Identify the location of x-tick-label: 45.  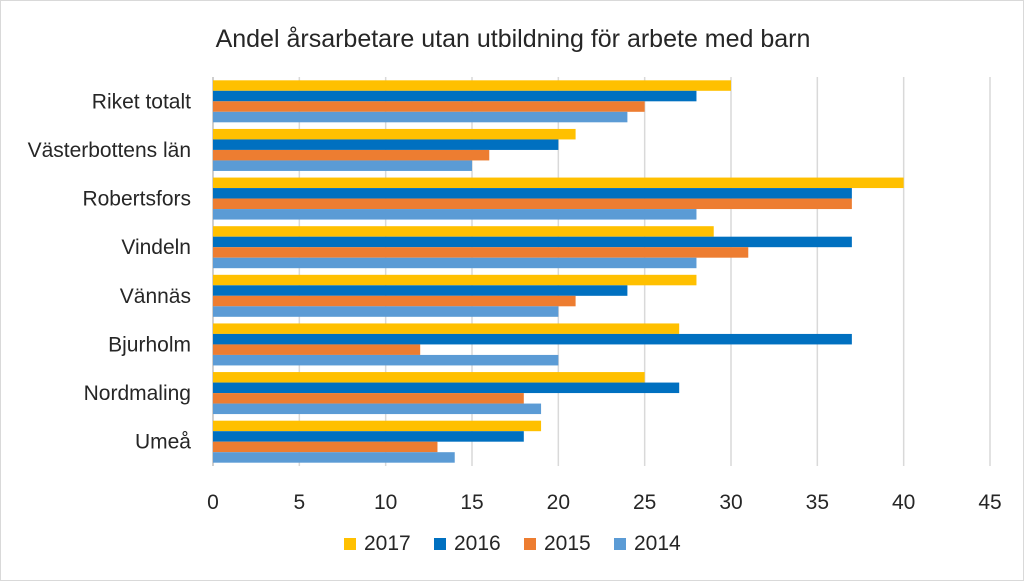
(989, 502).